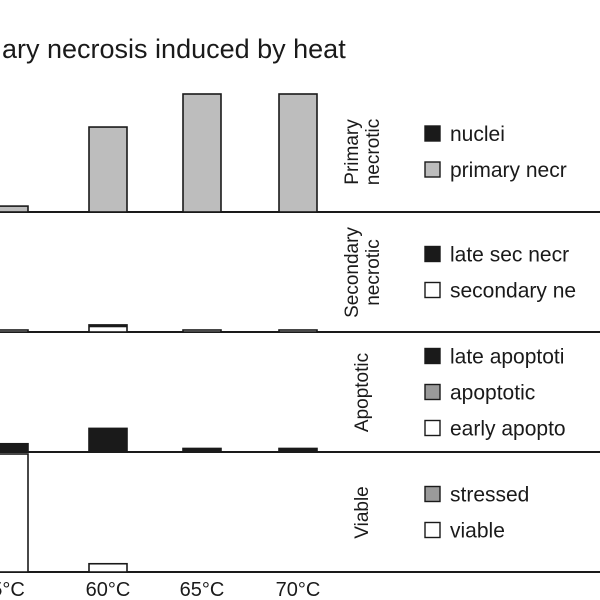 The height and width of the screenshot is (600, 600). I want to click on legend-label: late sec necr, so click(509, 255).